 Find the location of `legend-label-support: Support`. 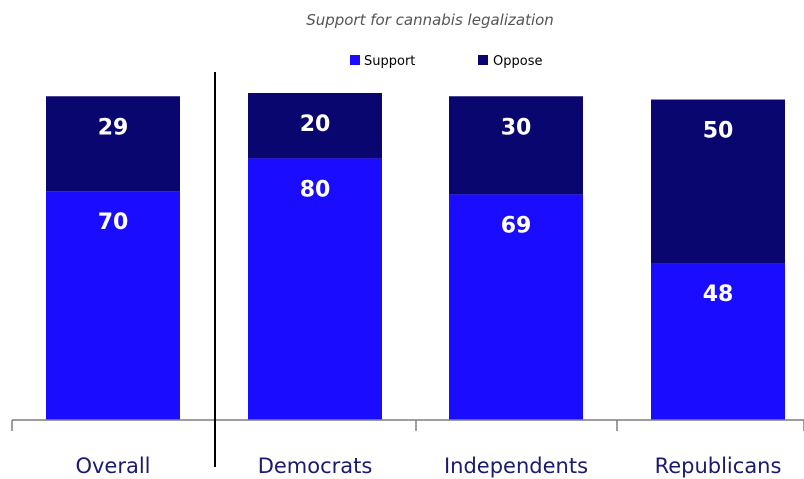

legend-label-support: Support is located at coordinates (389, 61).